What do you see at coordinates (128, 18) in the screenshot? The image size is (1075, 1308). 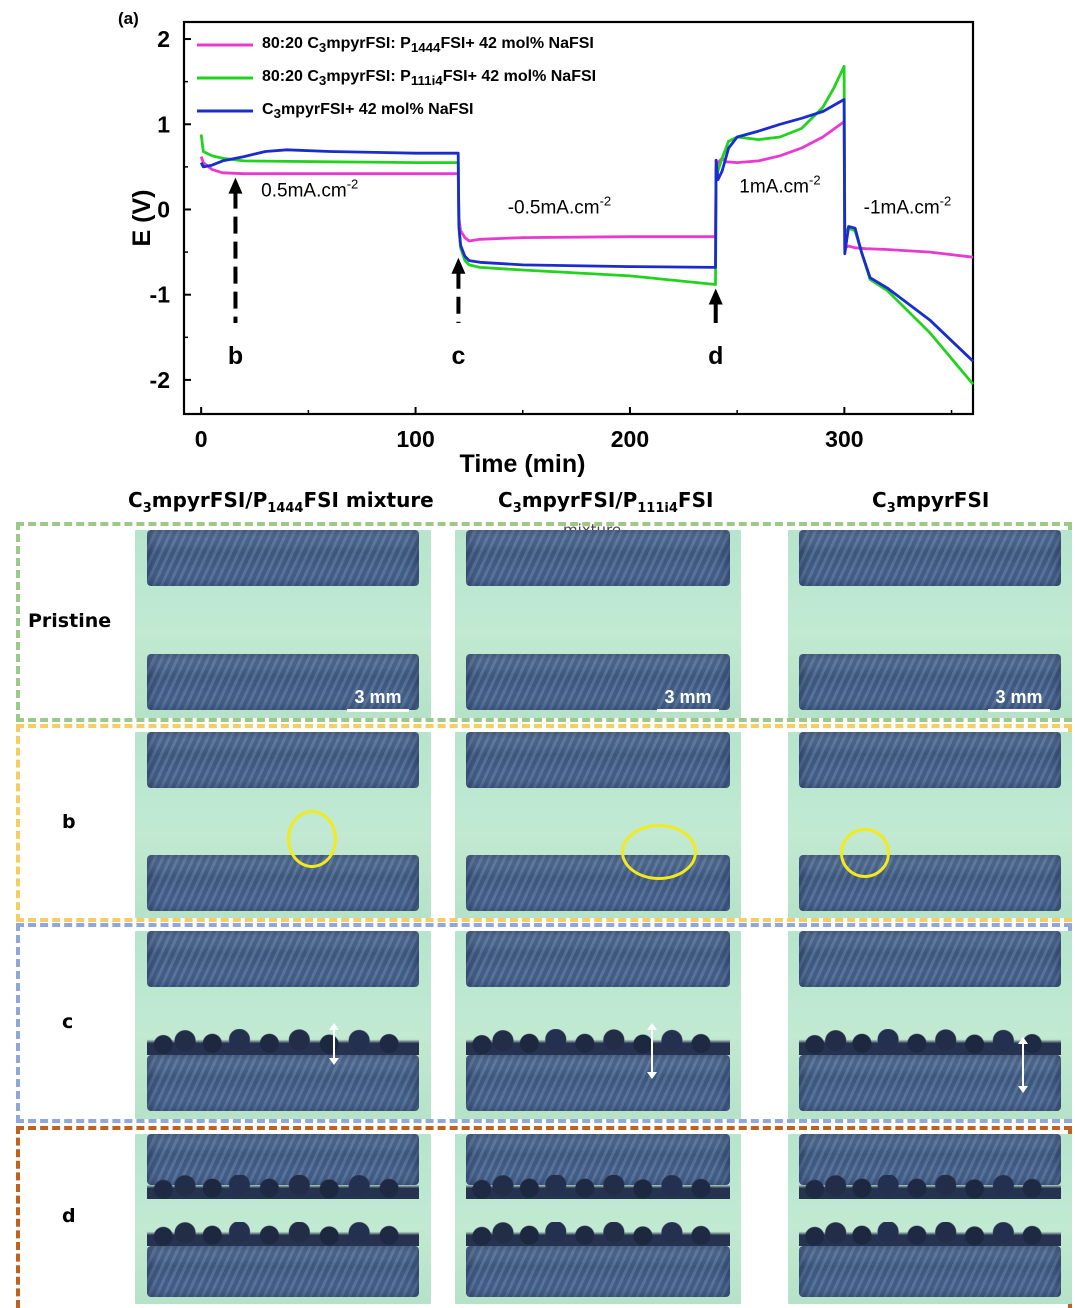 I see `panel-label: (a)` at bounding box center [128, 18].